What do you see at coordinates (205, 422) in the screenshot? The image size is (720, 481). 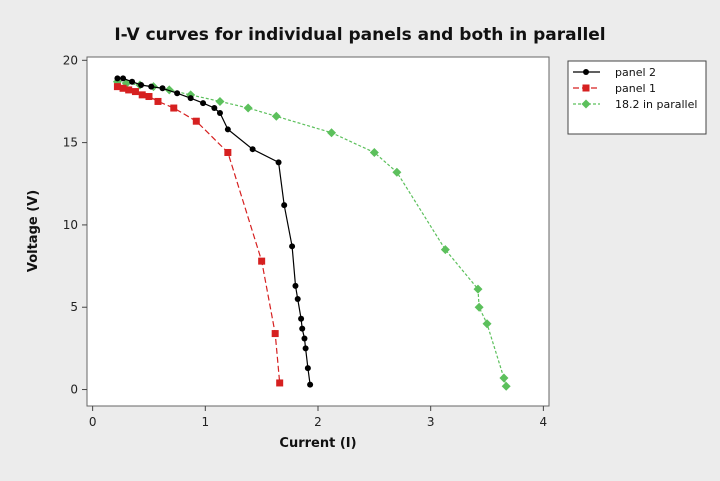 I see `x-tick-label: 1` at bounding box center [205, 422].